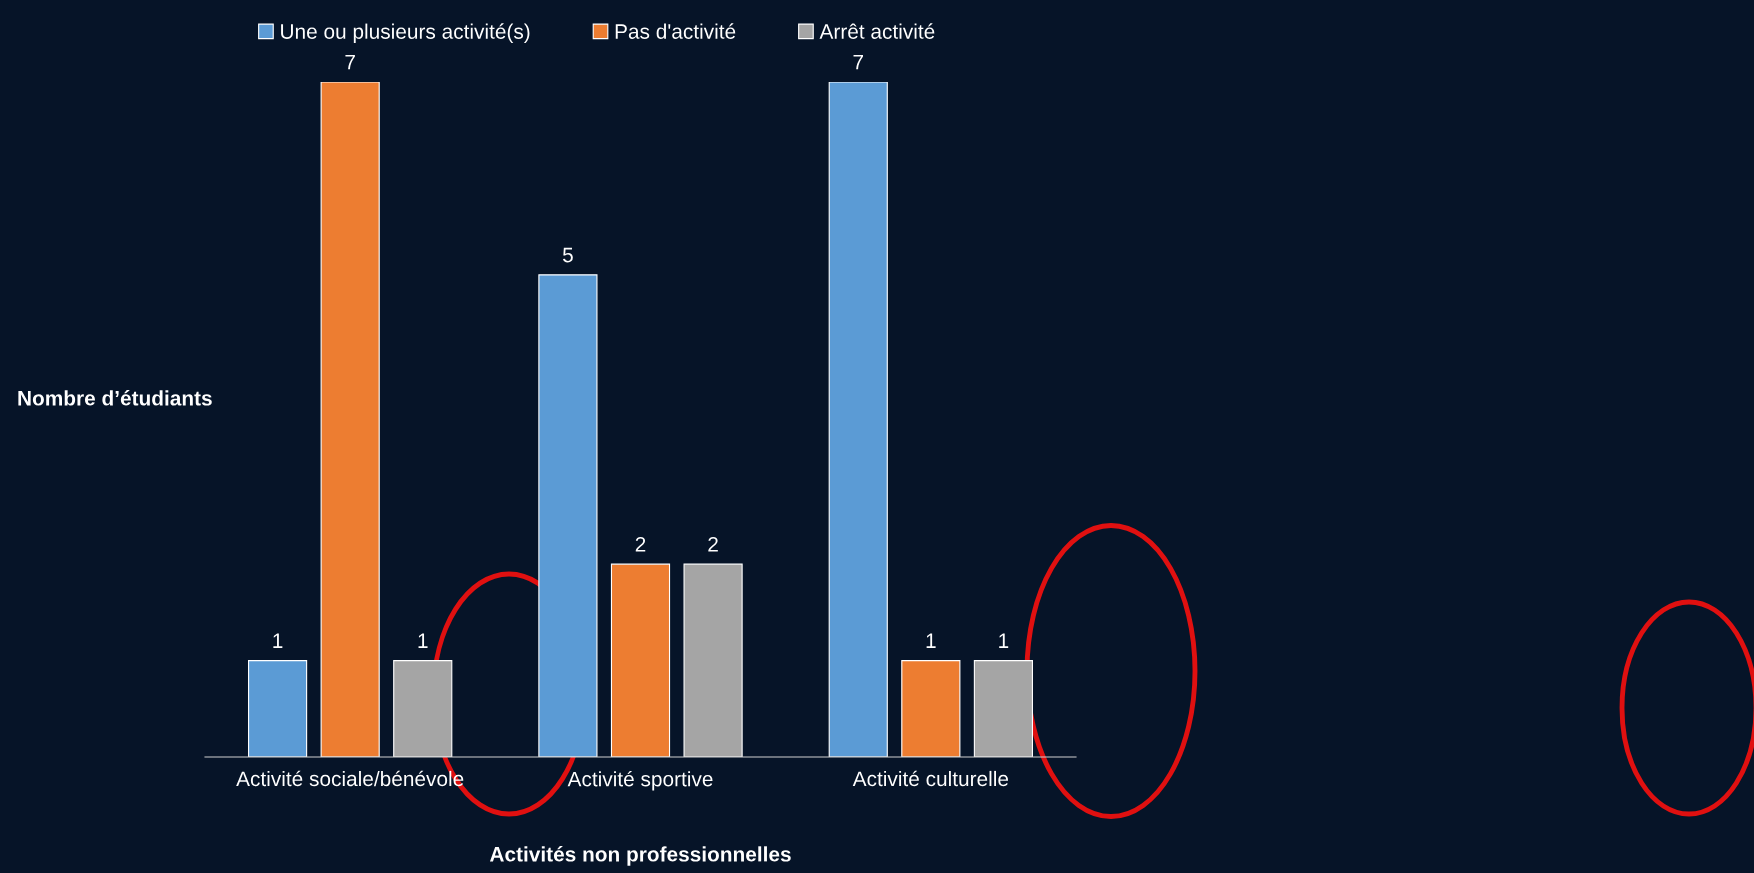  What do you see at coordinates (115, 398) in the screenshot?
I see `y-axis-title: Nombre d’étudiants` at bounding box center [115, 398].